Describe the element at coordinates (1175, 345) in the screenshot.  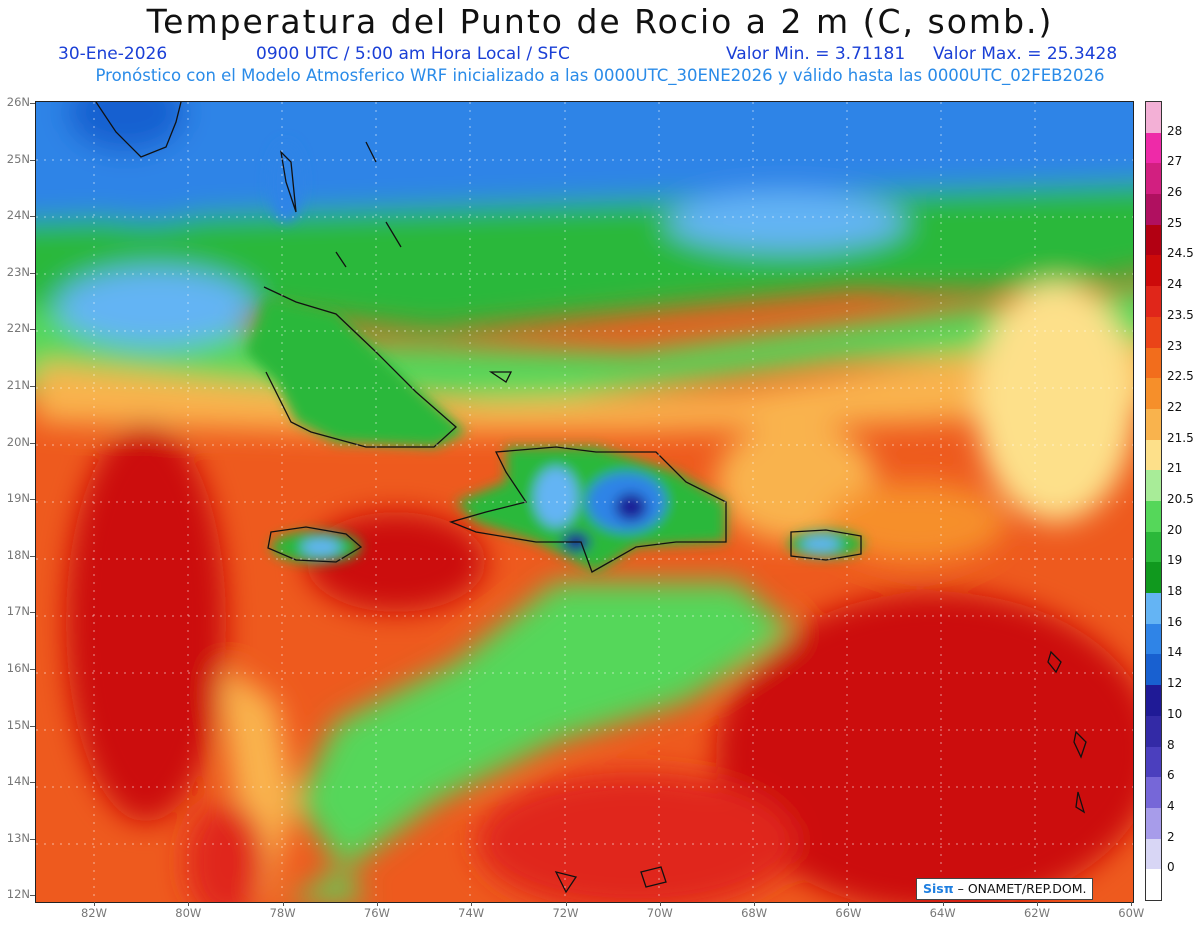
I see `colorbar-label: 23` at that location.